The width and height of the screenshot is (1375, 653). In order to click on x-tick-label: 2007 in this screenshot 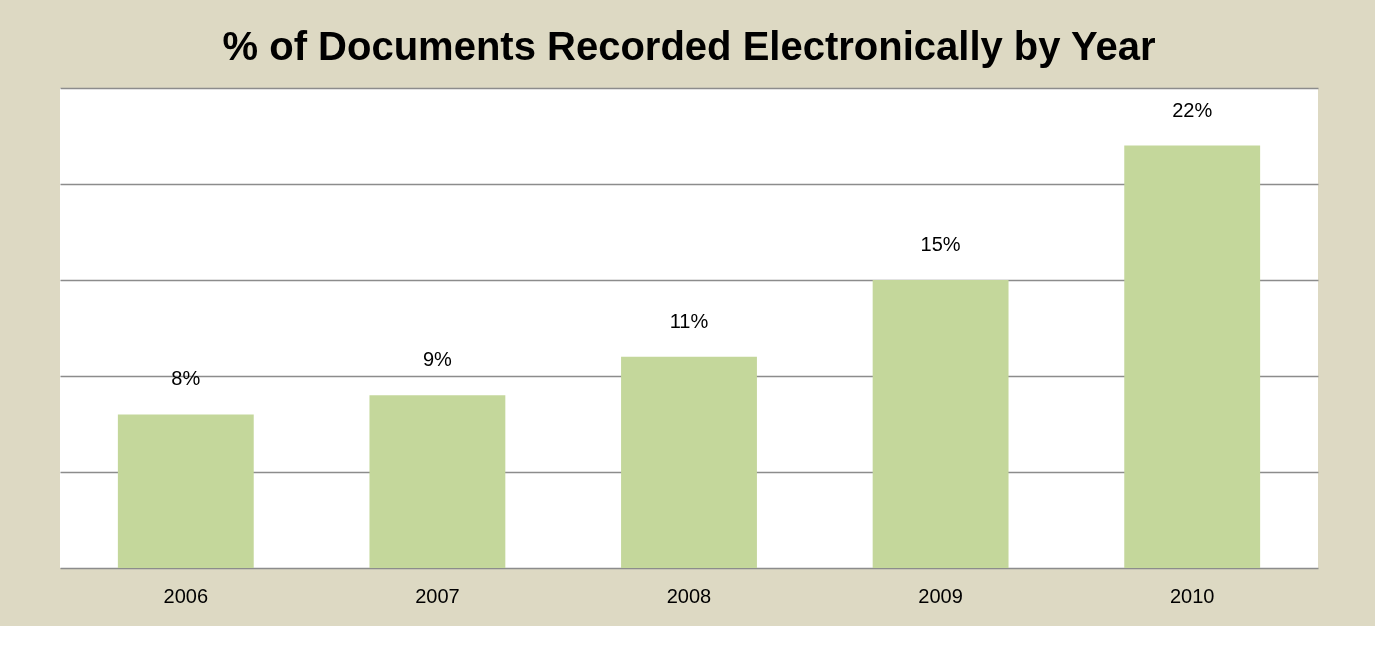, I will do `click(437, 595)`.